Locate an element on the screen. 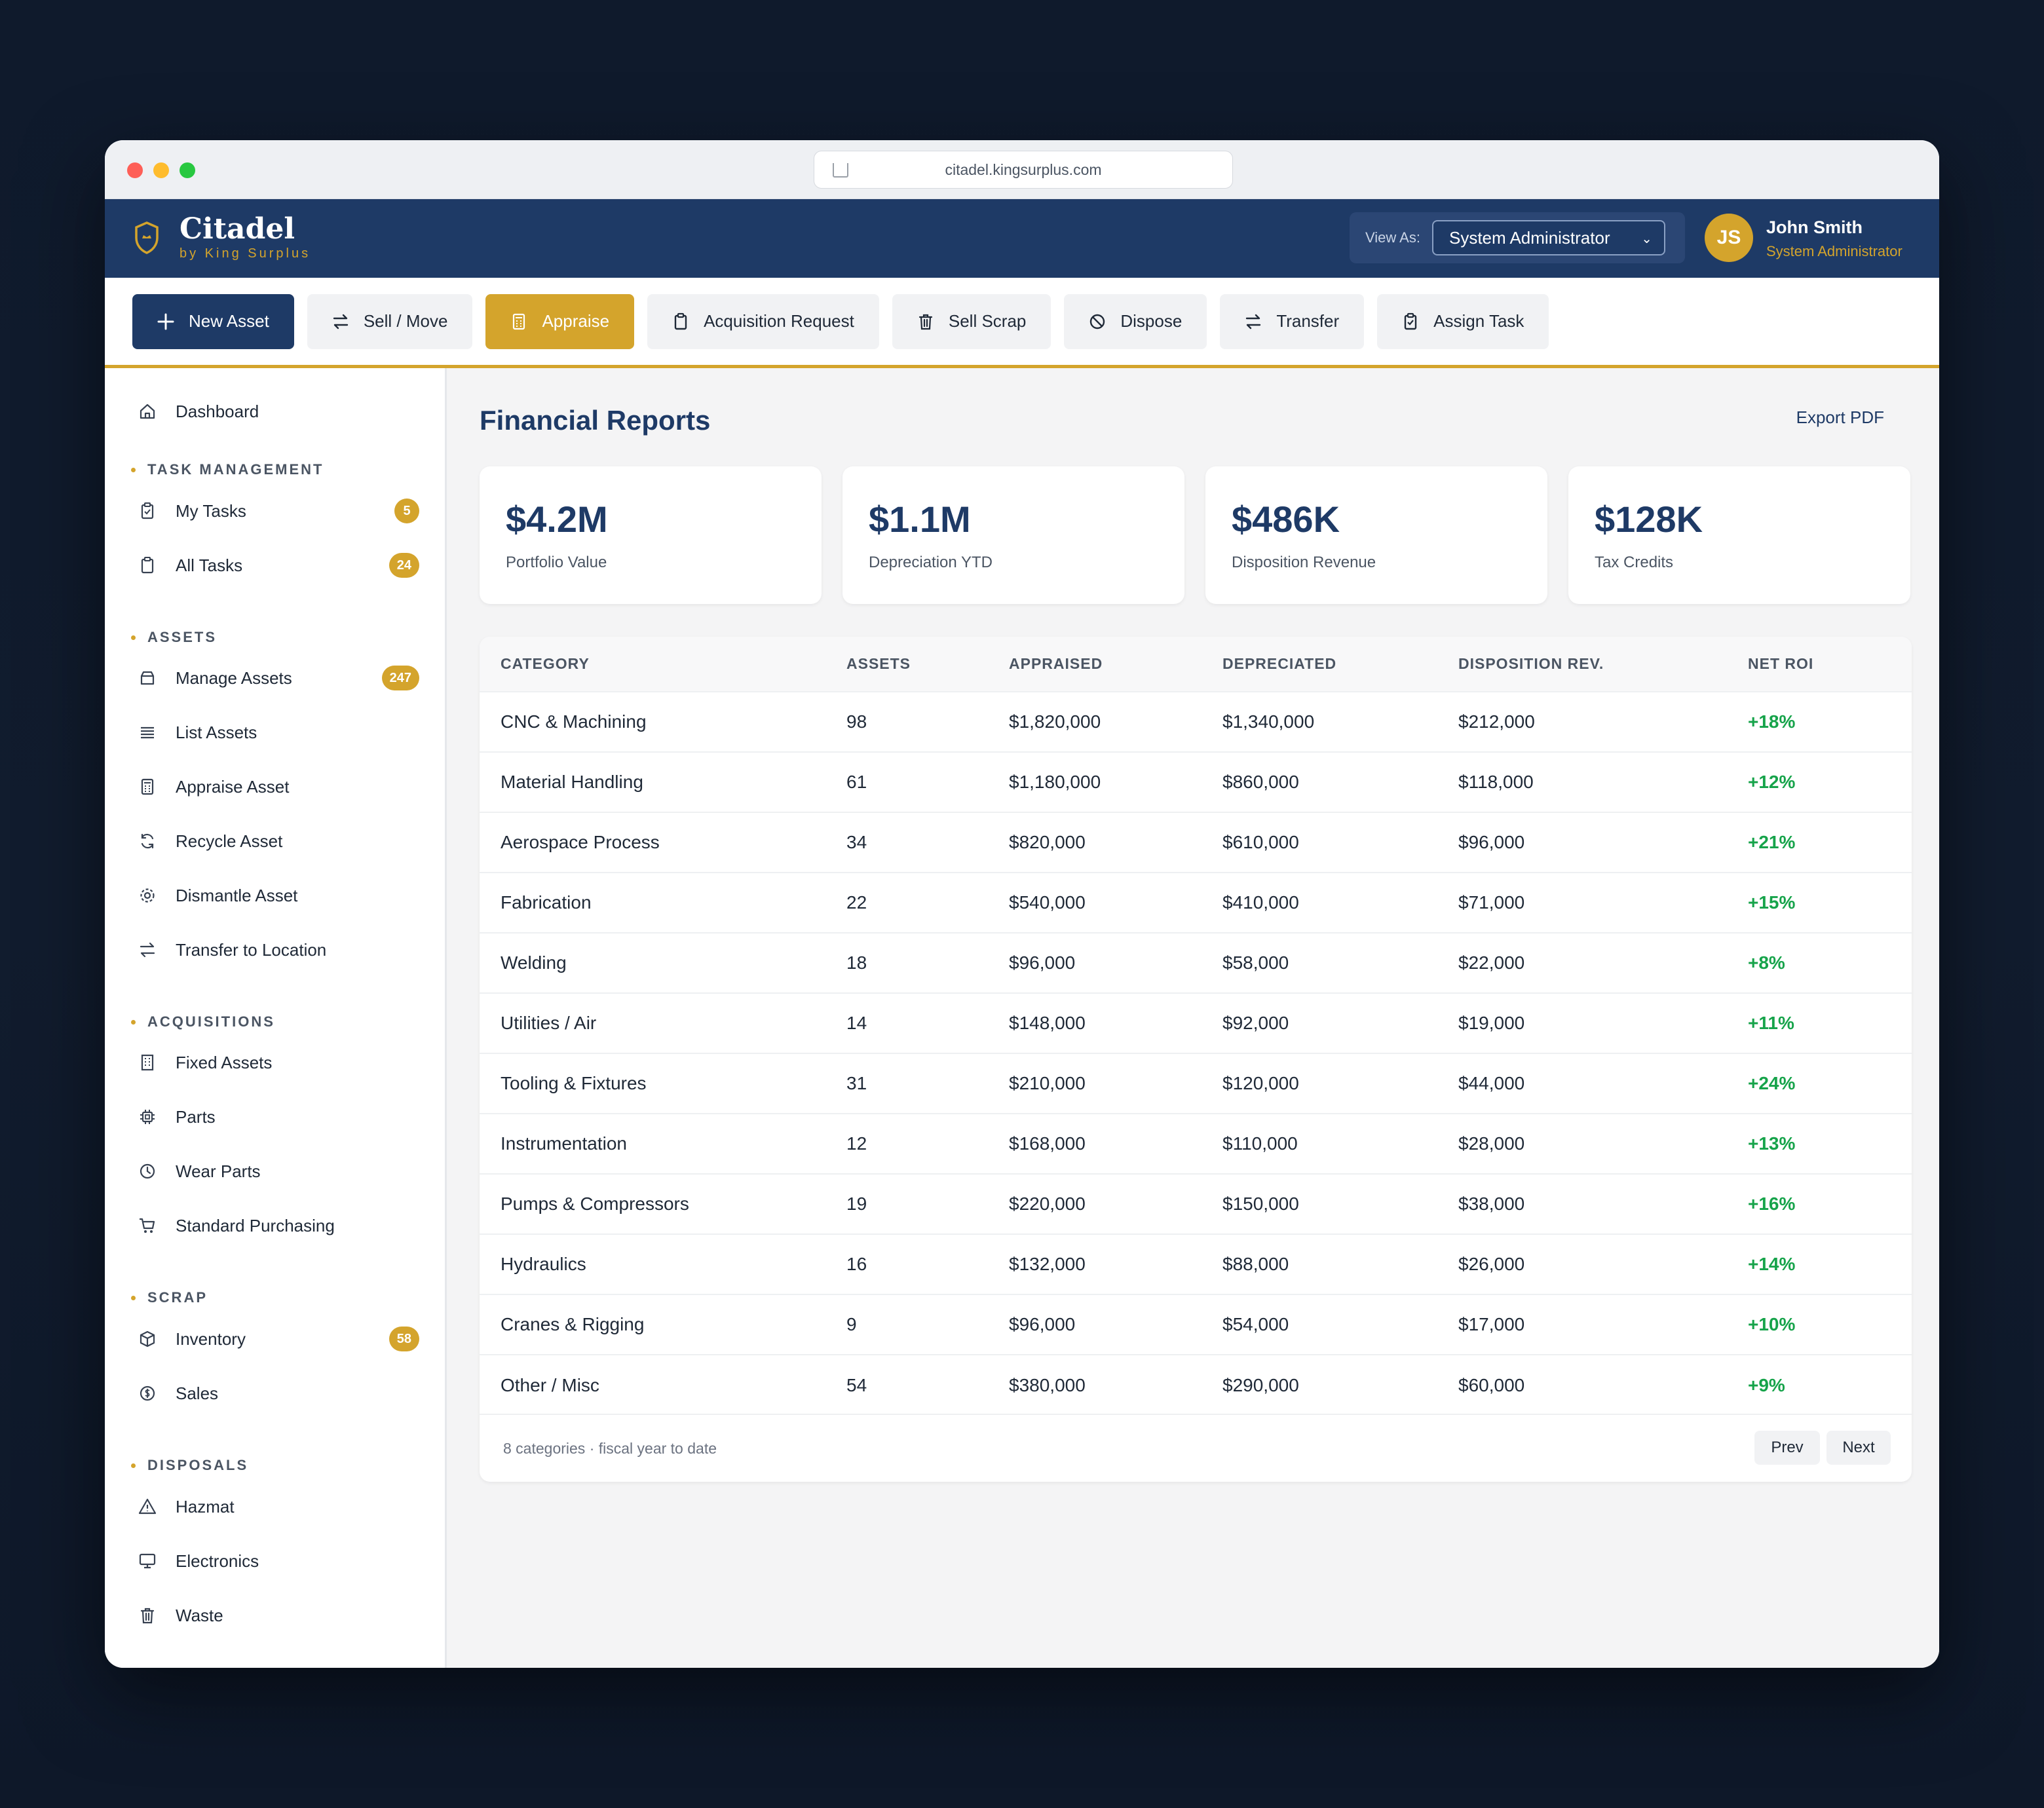 The height and width of the screenshot is (1808, 2044). appraised-cell: $148,000 is located at coordinates (1115, 1022).